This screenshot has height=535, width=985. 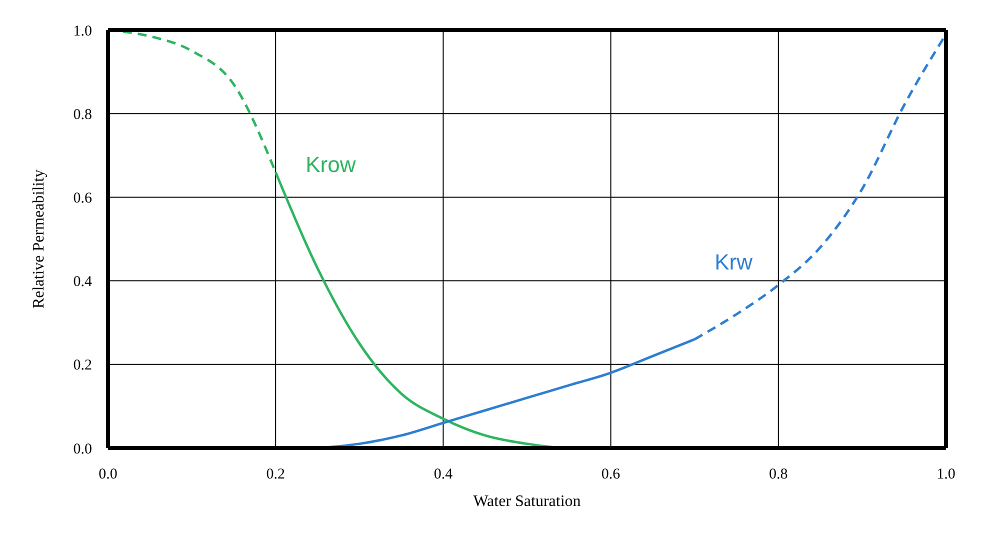 I want to click on series-label: Krw, so click(x=733, y=261).